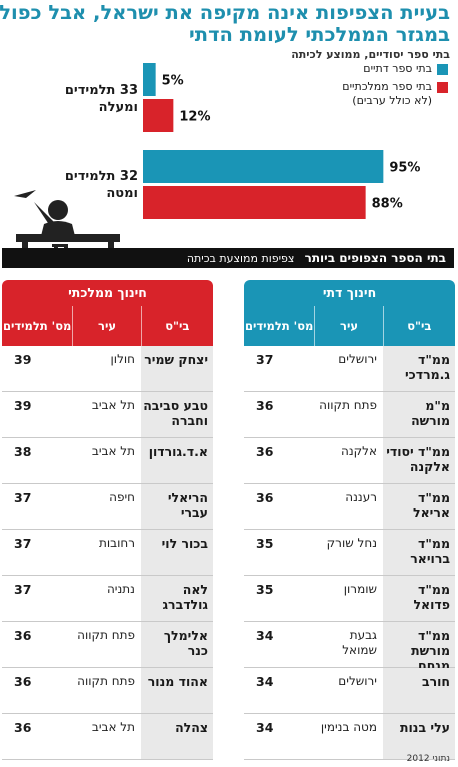 Image resolution: width=458 pixels, height=767 pixels. Describe the element at coordinates (404, 168) in the screenshot. I see `bar-value-label: 95%` at that location.